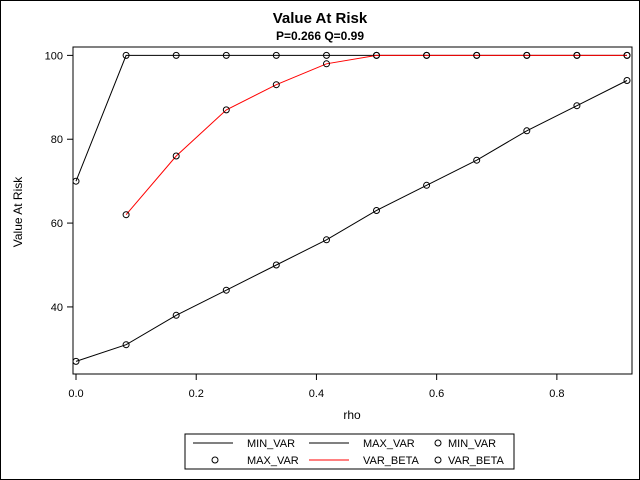 This screenshot has width=640, height=480. I want to click on x-tick-label: 0.6, so click(436, 394).